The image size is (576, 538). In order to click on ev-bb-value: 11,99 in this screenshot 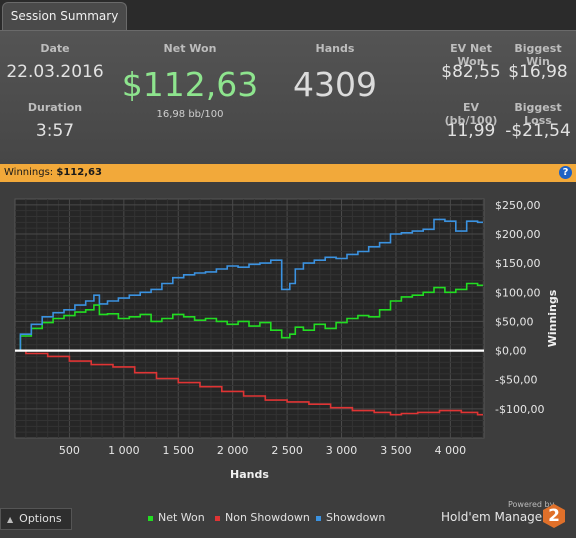, I will do `click(471, 131)`.